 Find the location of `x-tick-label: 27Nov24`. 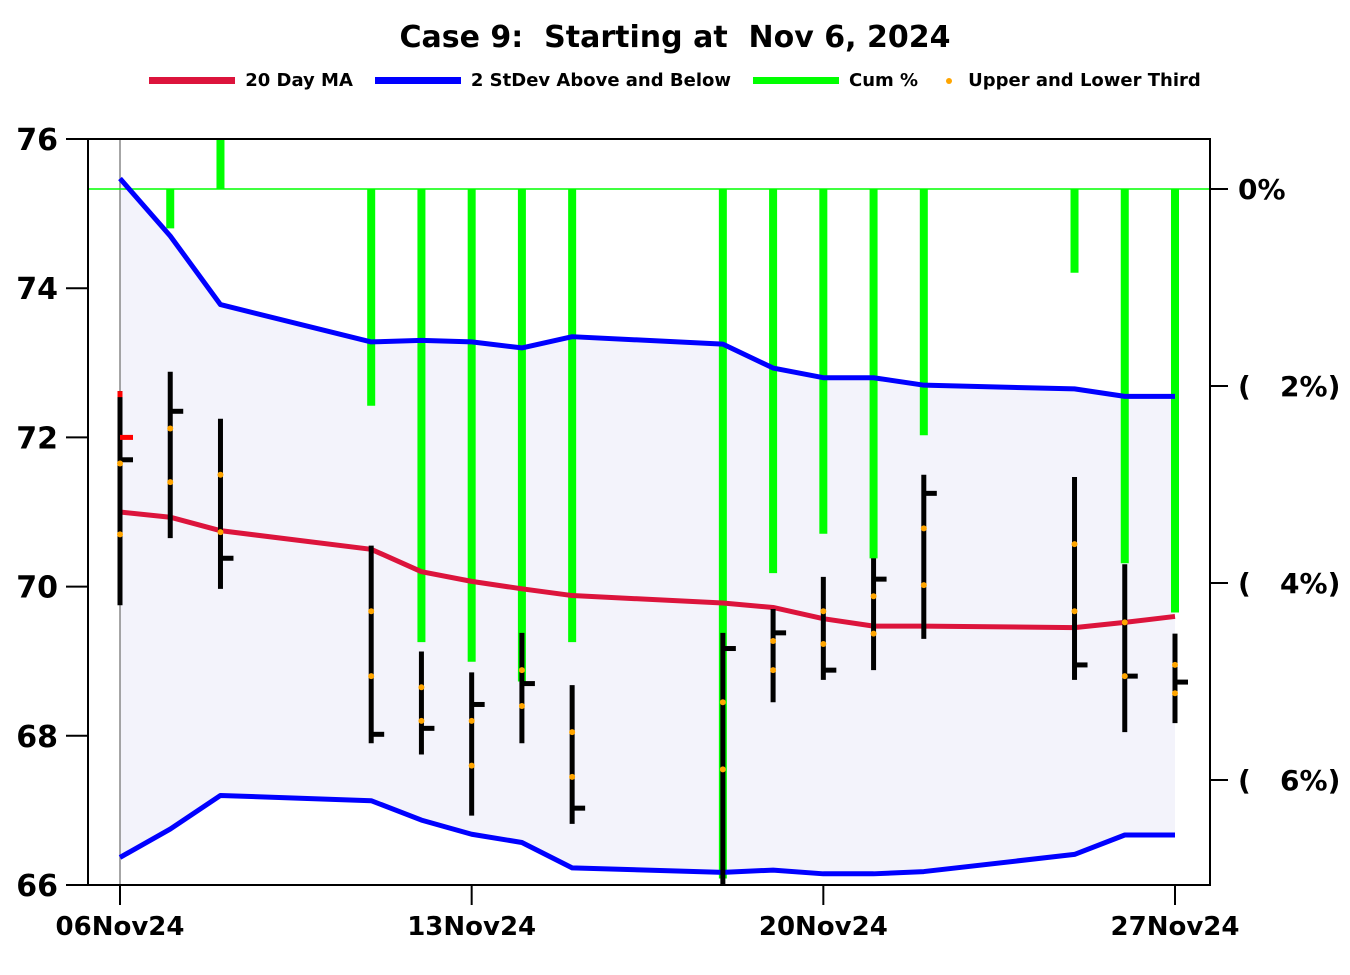

x-tick-label: 27Nov24 is located at coordinates (1175, 927).